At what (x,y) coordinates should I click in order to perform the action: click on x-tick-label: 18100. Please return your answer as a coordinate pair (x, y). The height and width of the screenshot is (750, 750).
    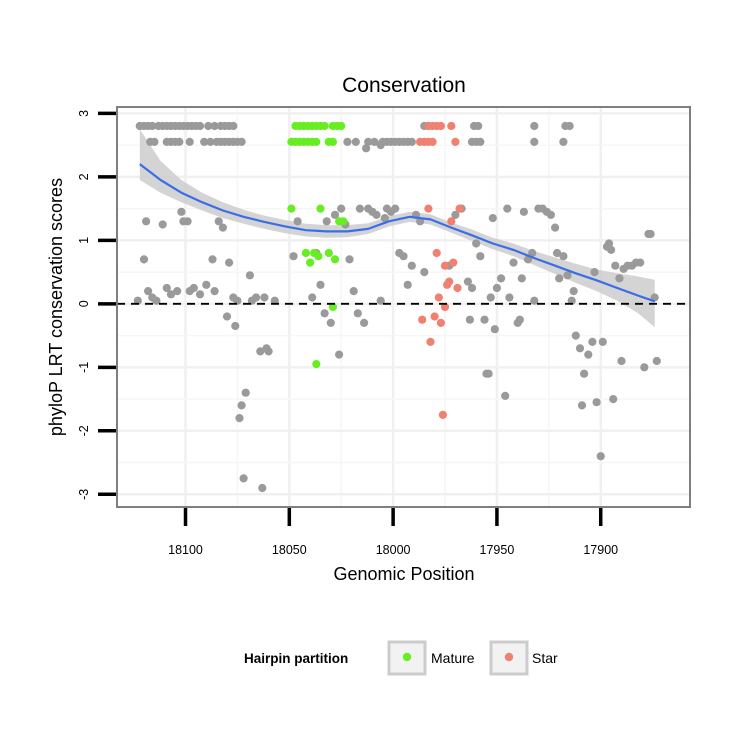
    Looking at the image, I should click on (185, 550).